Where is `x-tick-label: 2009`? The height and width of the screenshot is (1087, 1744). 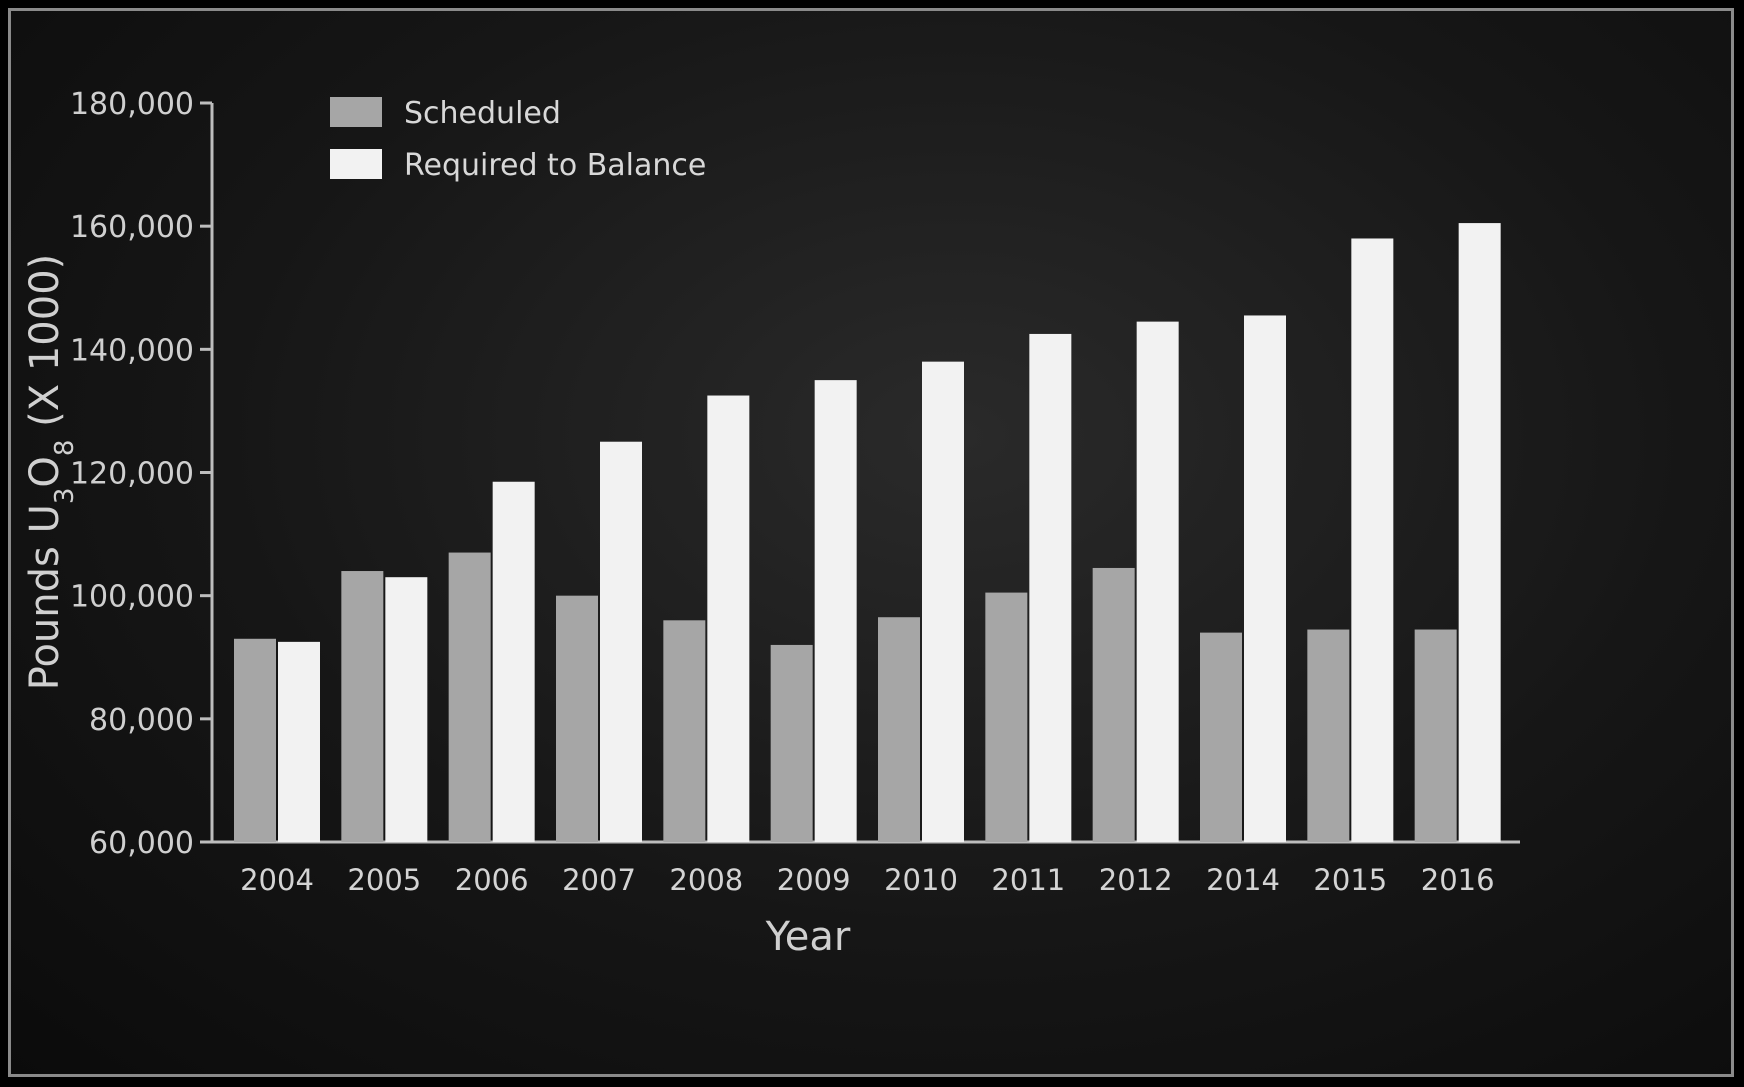
x-tick-label: 2009 is located at coordinates (814, 880).